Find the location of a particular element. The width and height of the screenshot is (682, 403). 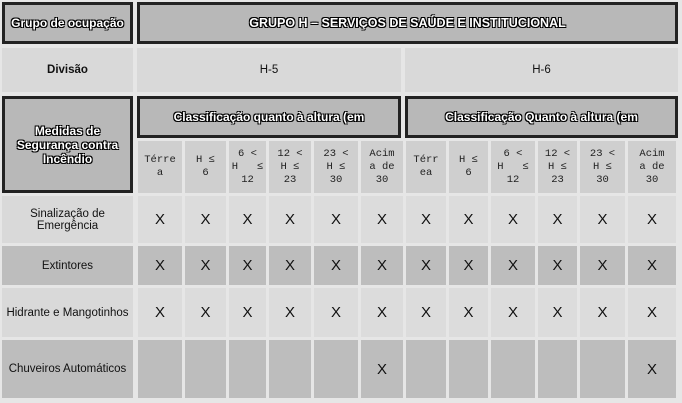

column-header-line: Térre is located at coordinates (160, 160).